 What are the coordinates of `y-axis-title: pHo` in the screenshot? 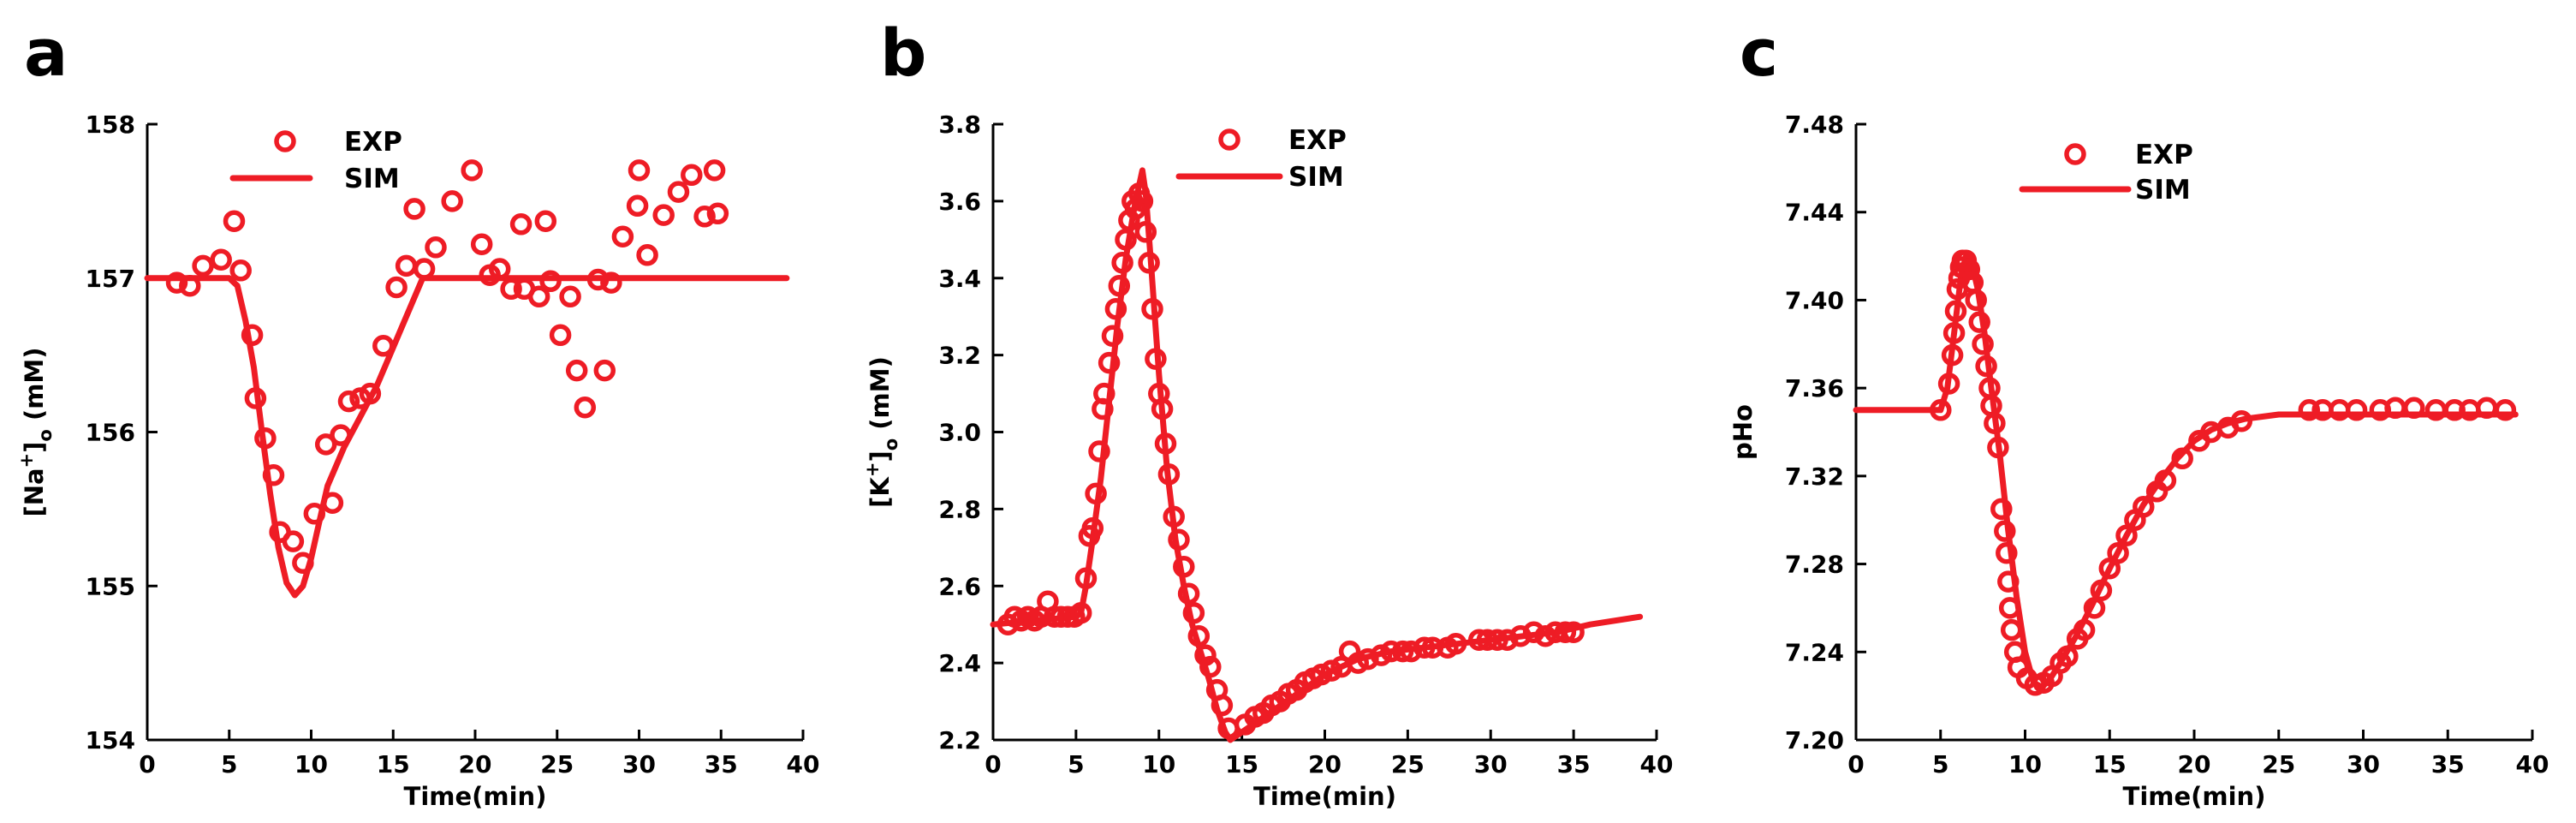 It's located at (1743, 432).